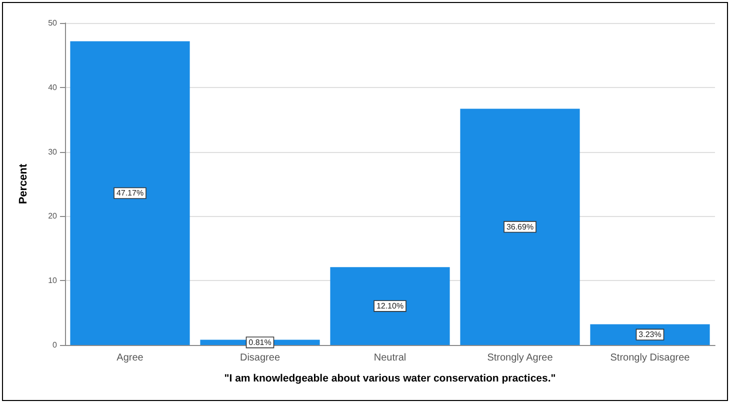  I want to click on y-tick-label: 10, so click(53, 281).